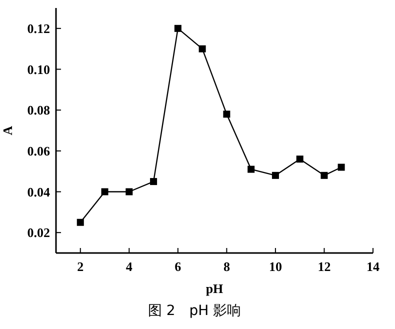 Image resolution: width=395 pixels, height=329 pixels. I want to click on x-tick-label: 2, so click(80, 266).